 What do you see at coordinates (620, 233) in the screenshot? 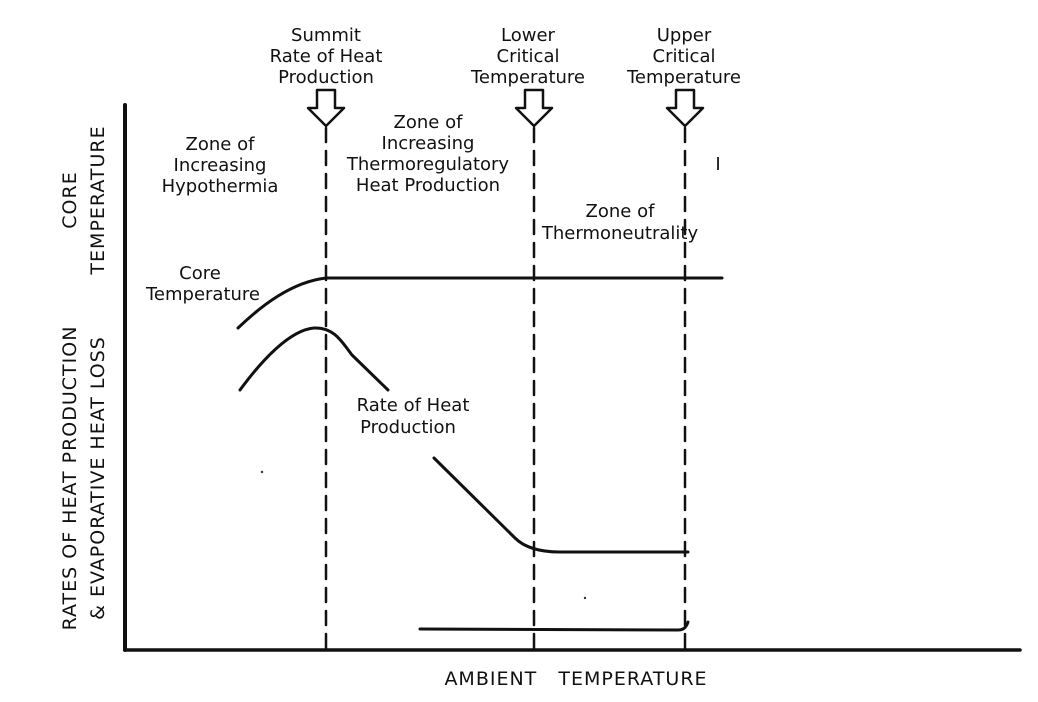
I see `svg-text: Thermoneutrality` at bounding box center [620, 233].